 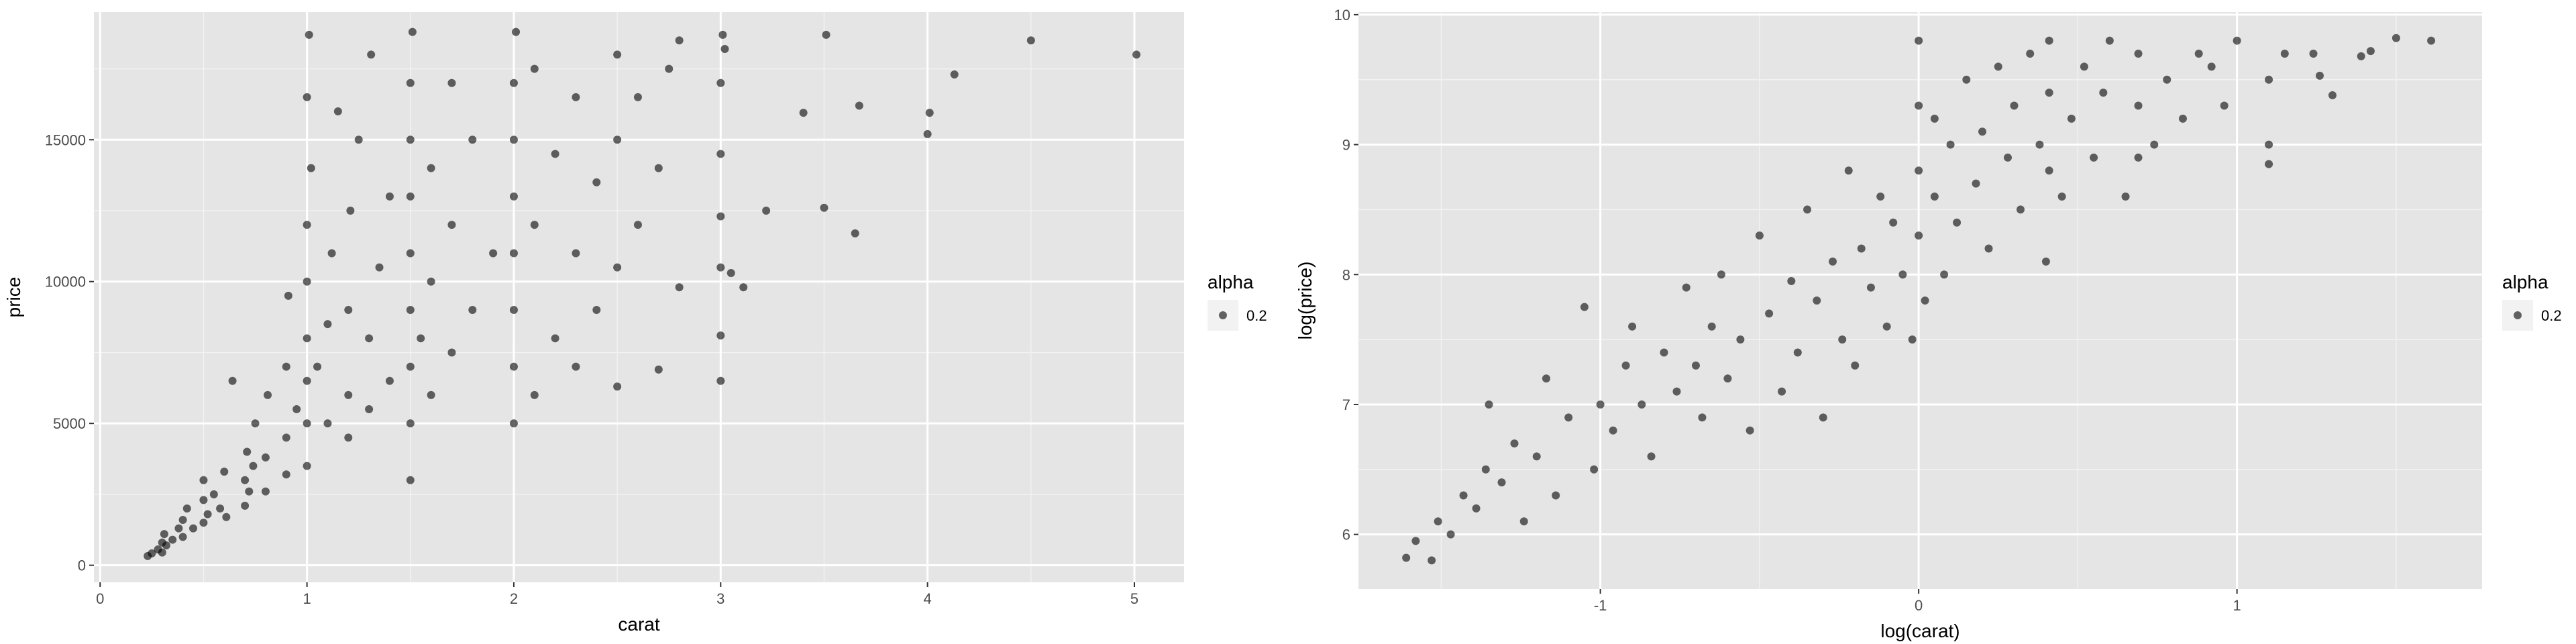 I want to click on y-tick-label: 9, so click(x=1346, y=145).